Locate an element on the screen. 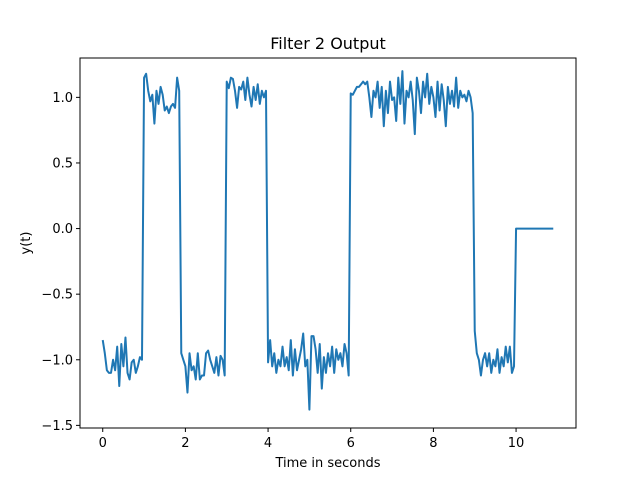  y-axis-label: y(t) is located at coordinates (26, 243).